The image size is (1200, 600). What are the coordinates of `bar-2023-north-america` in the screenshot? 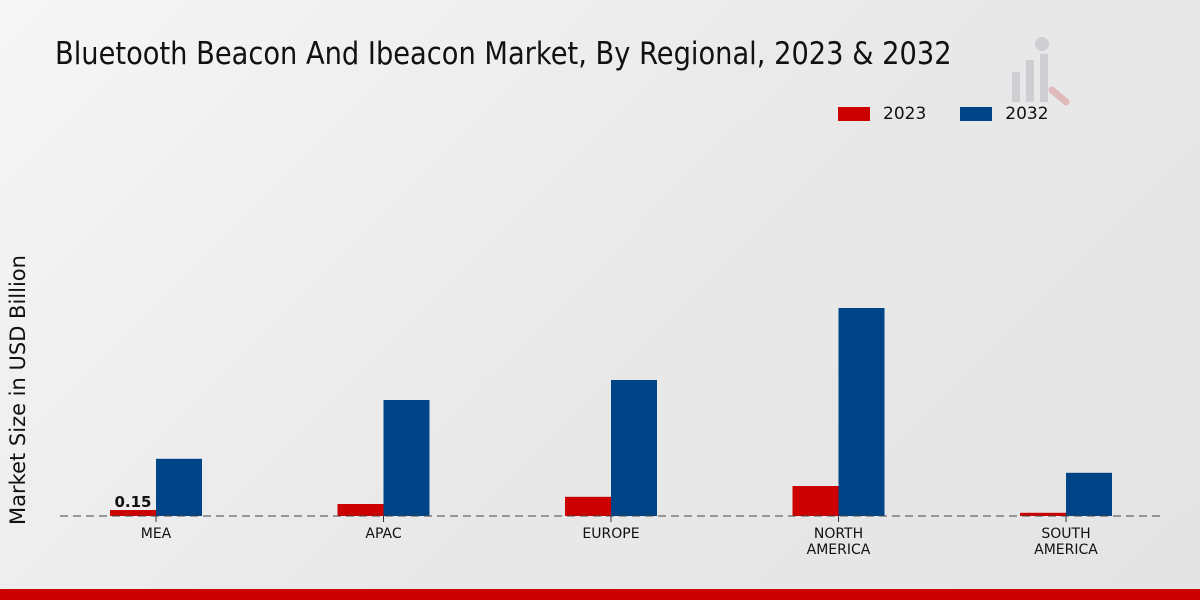 It's located at (815, 501).